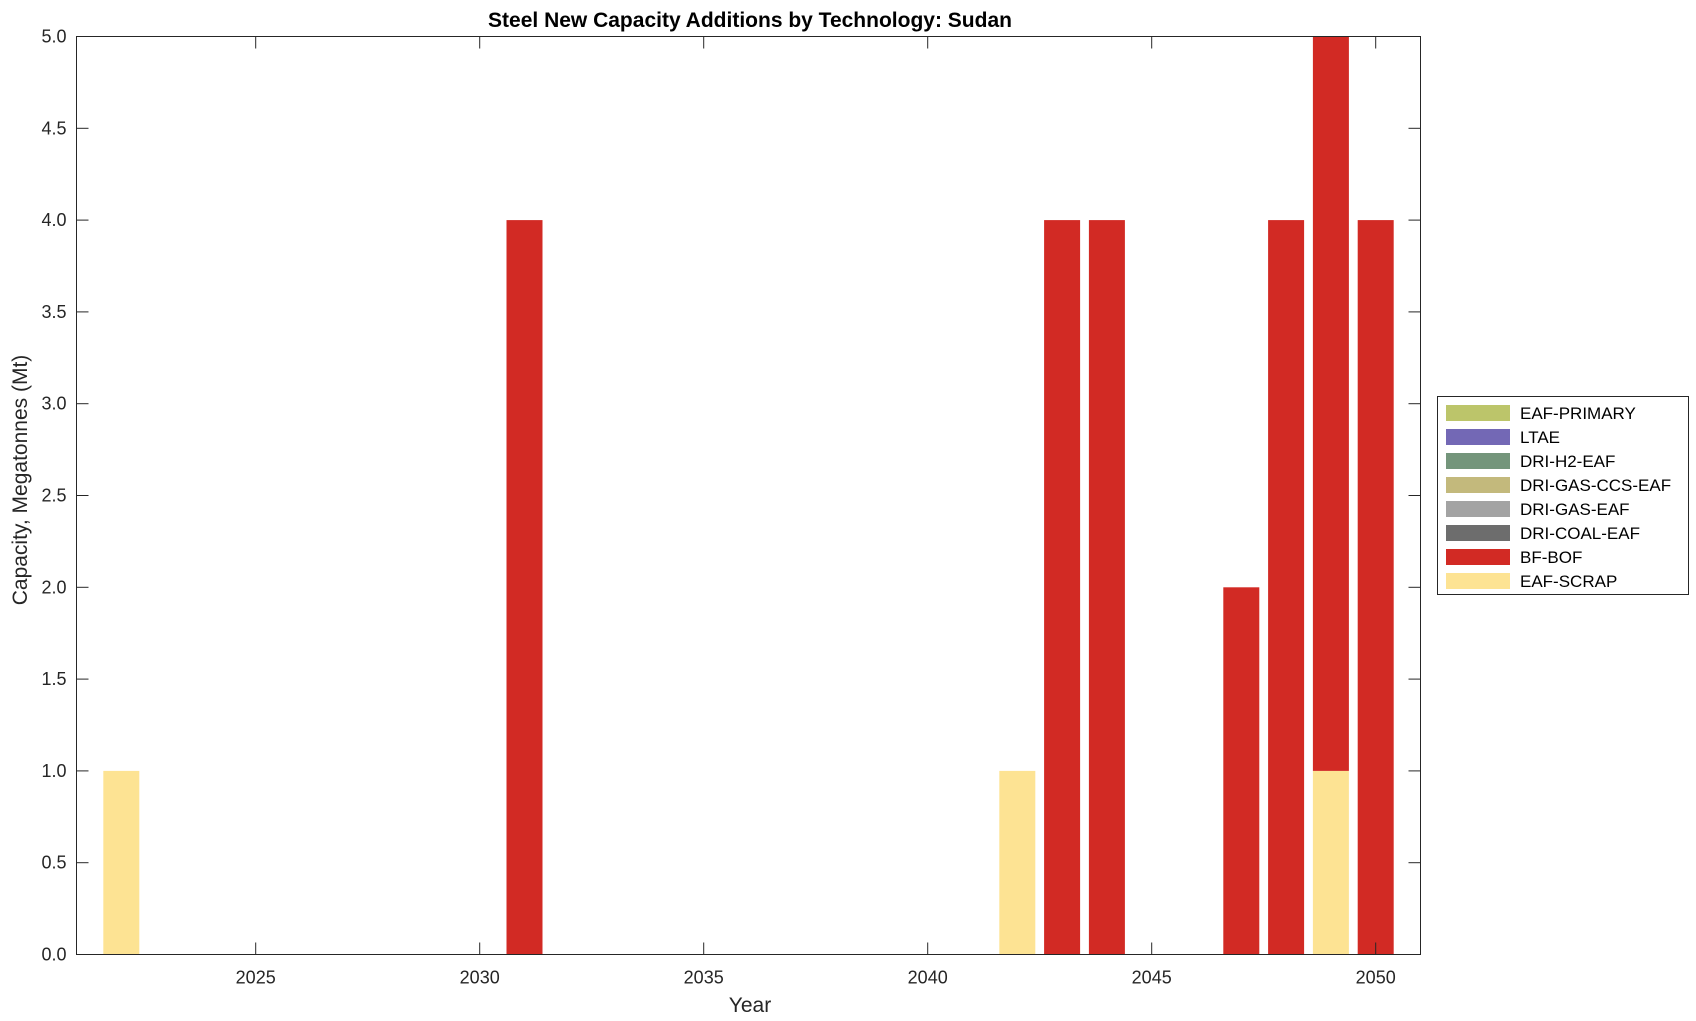 Image resolution: width=1696 pixels, height=1021 pixels. What do you see at coordinates (1062, 587) in the screenshot?
I see `bar-bf-bof-2043` at bounding box center [1062, 587].